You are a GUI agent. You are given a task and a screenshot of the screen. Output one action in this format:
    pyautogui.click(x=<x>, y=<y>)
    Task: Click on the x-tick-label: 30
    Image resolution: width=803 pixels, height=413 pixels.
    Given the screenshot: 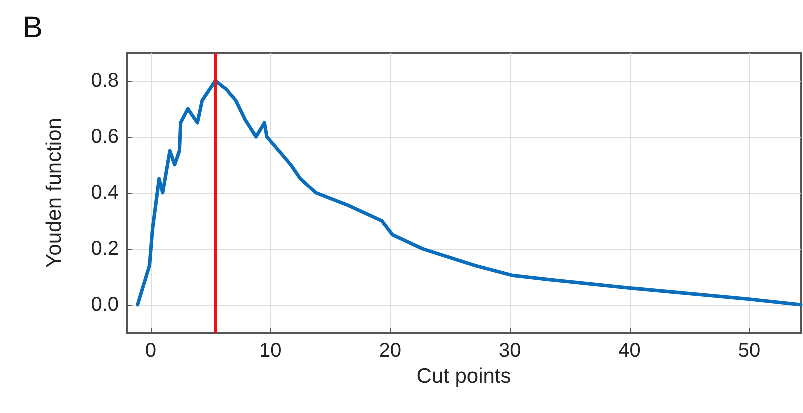 What is the action you would take?
    pyautogui.click(x=510, y=351)
    